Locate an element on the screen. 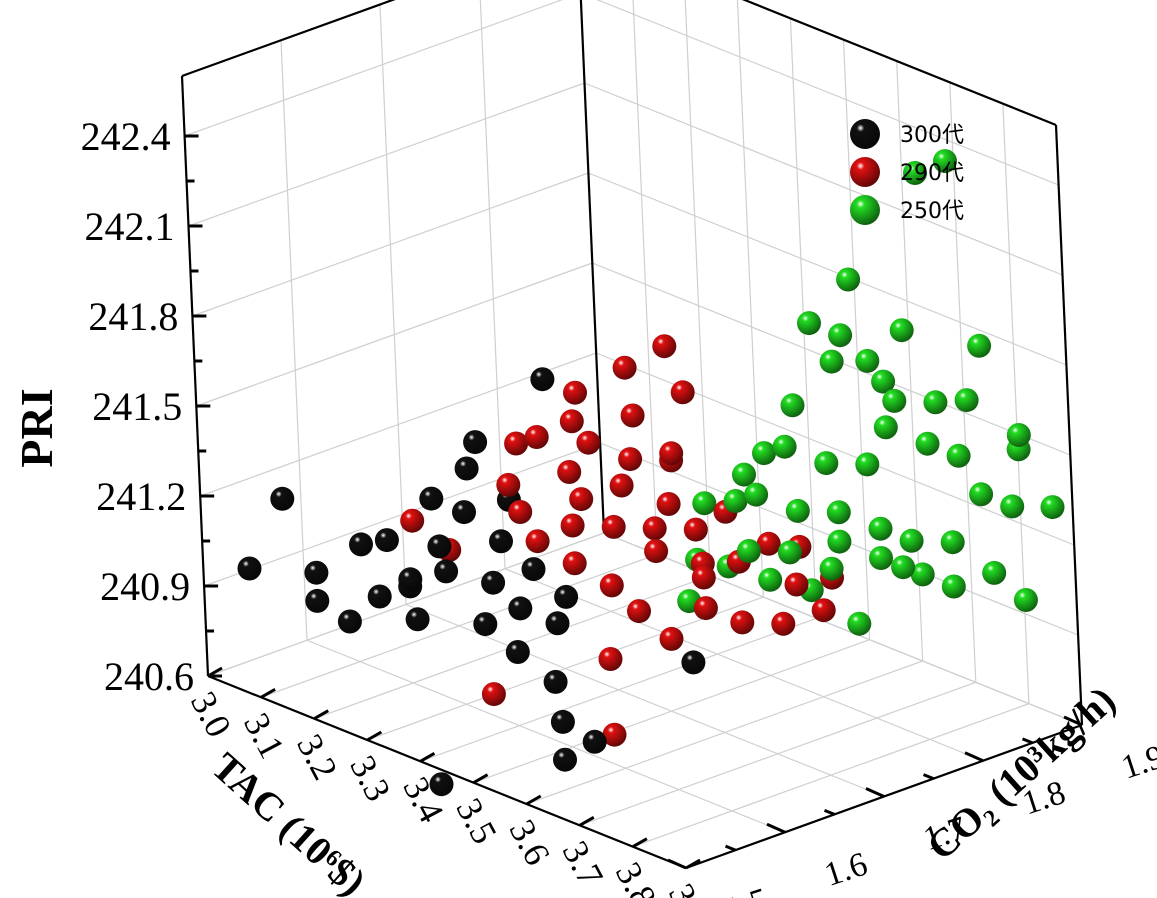  x-tick-label: 3.5 is located at coordinates (476, 821).